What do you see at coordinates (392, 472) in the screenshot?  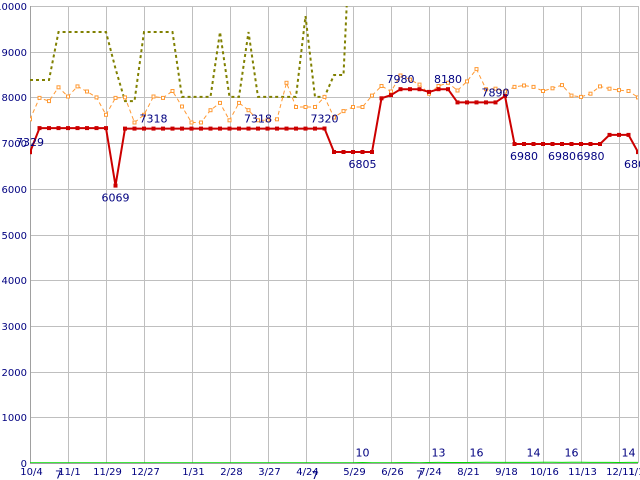 I see `x-axis-tick-label: 6/26` at bounding box center [392, 472].